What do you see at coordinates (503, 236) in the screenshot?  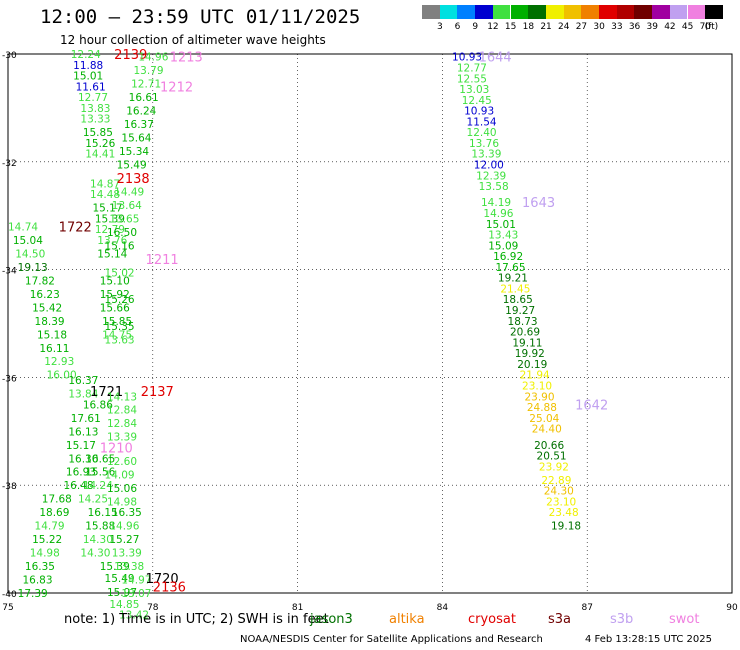 I see `wave-height-point: 13.43` at bounding box center [503, 236].